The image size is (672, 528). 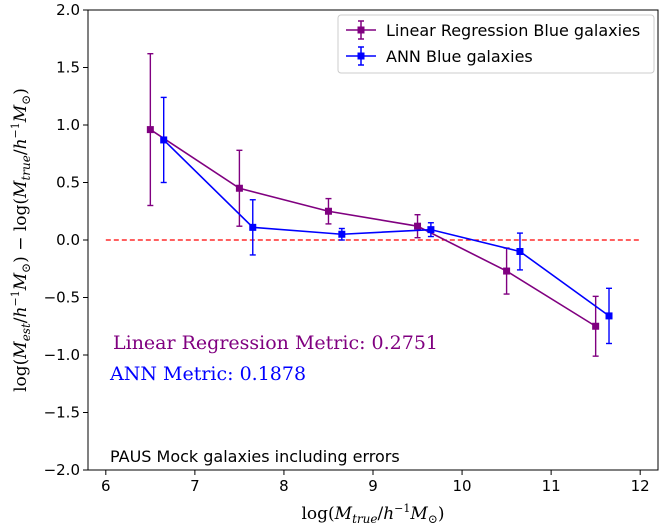 What do you see at coordinates (106, 486) in the screenshot?
I see `x-tick-label: 6` at bounding box center [106, 486].